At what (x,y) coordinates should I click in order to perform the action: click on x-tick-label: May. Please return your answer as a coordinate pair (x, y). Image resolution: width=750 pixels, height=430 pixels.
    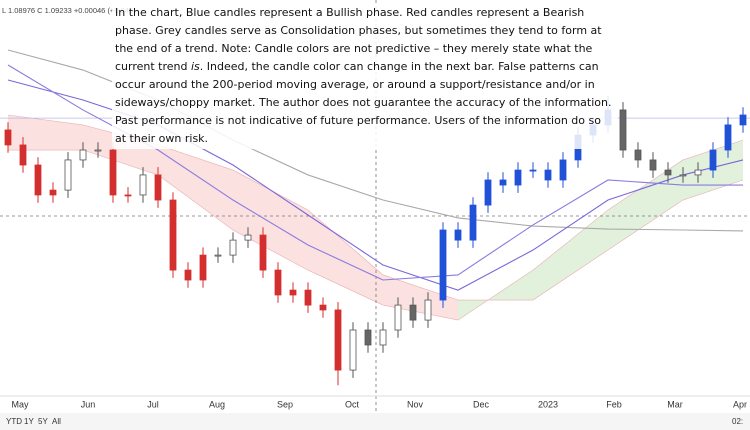
    Looking at the image, I should click on (20, 404).